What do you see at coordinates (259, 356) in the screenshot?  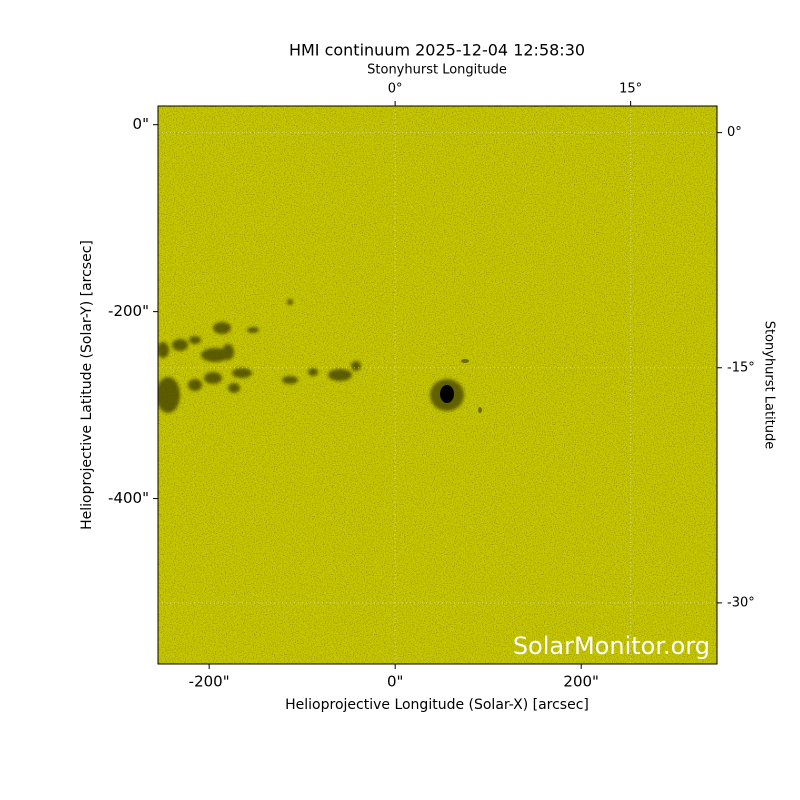 I see `plage-group` at bounding box center [259, 356].